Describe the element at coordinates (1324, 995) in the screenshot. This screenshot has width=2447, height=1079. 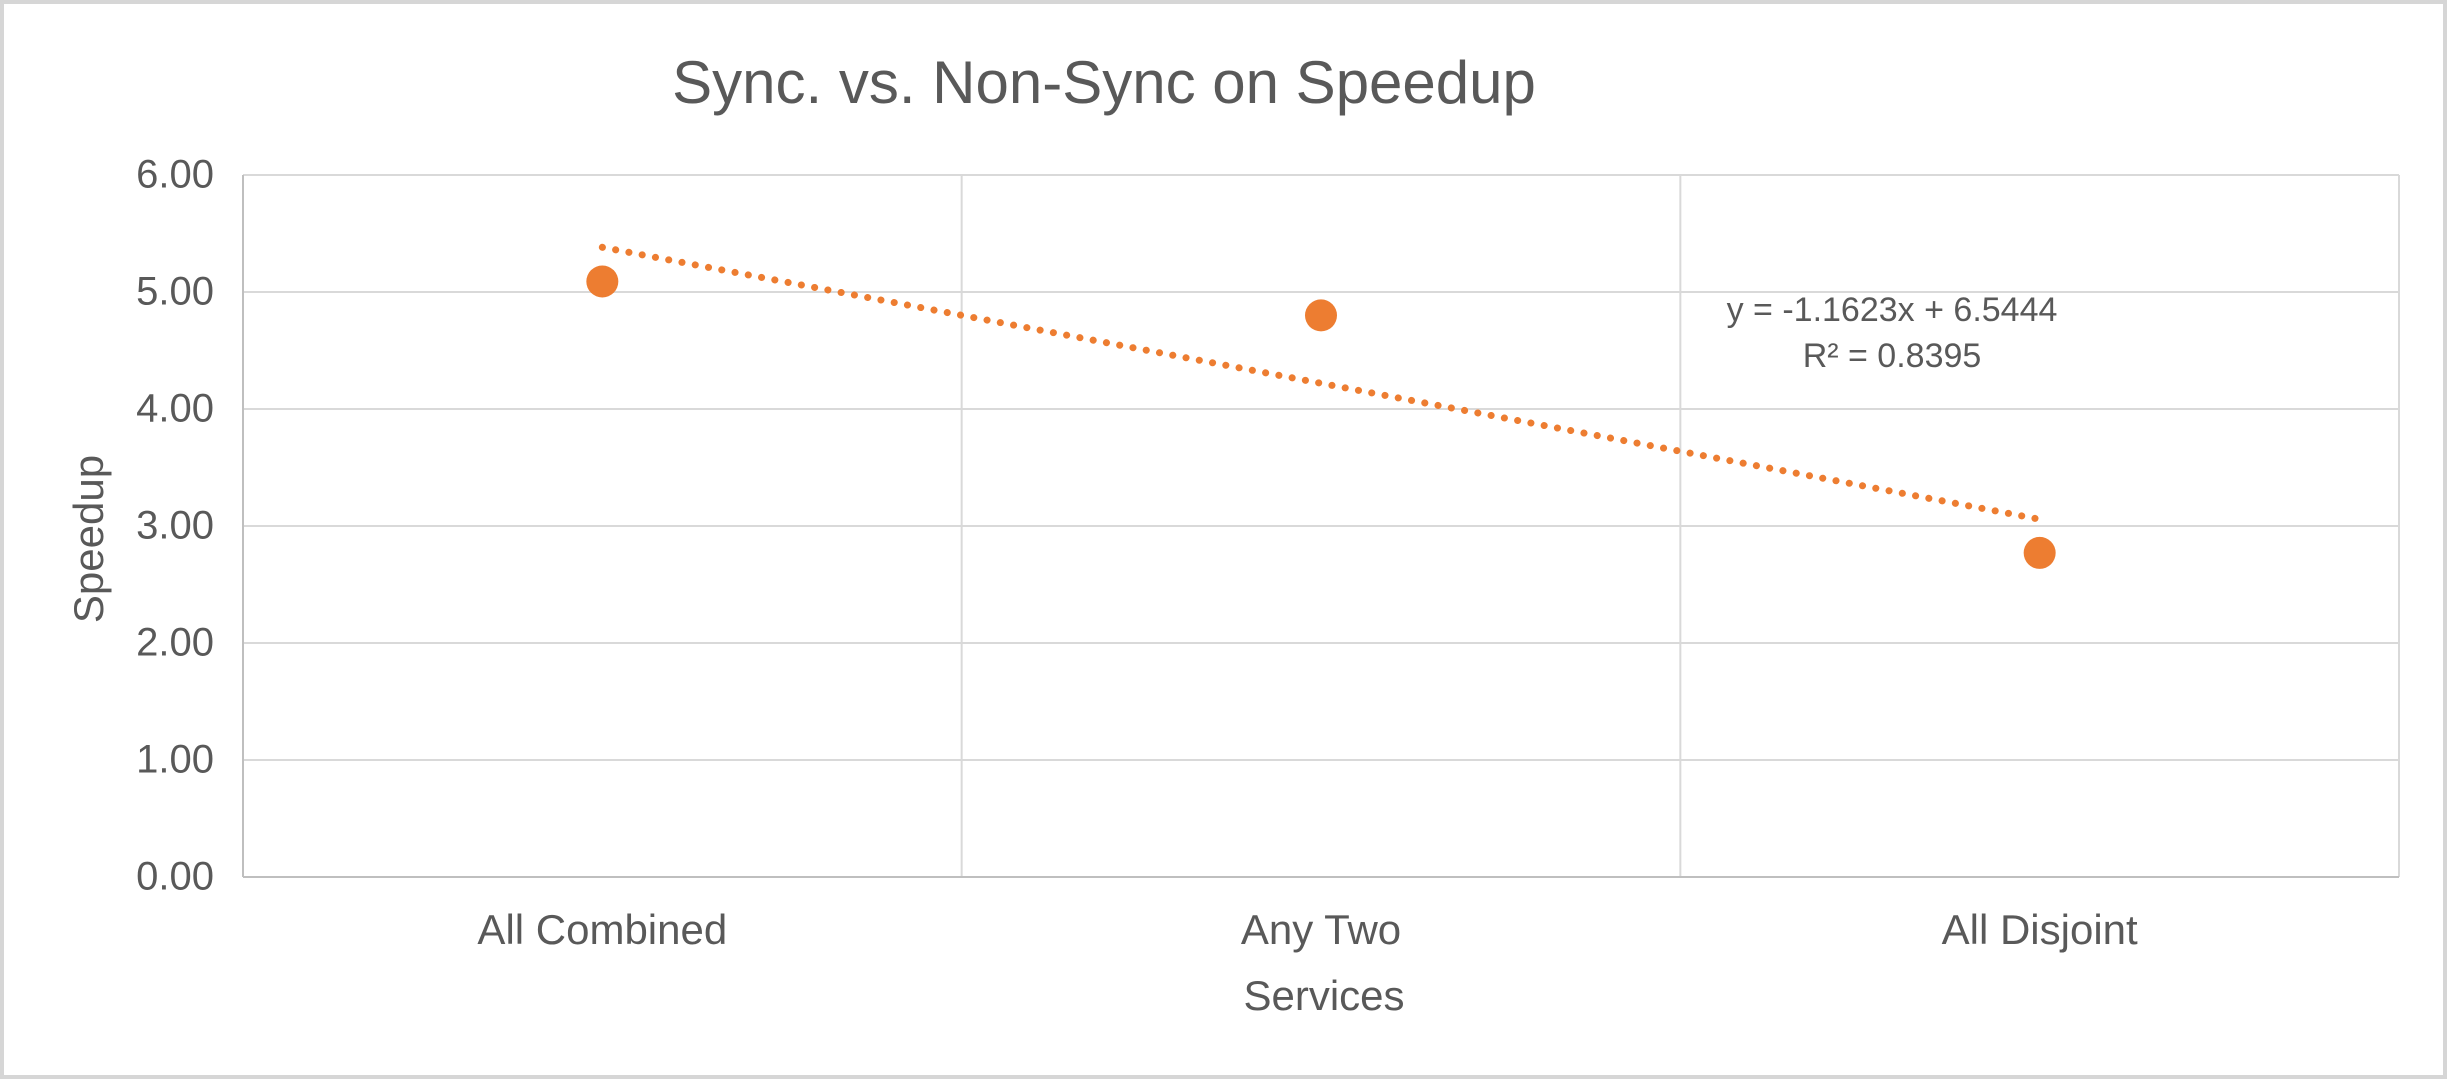
I see `x-axis-title: Services` at that location.